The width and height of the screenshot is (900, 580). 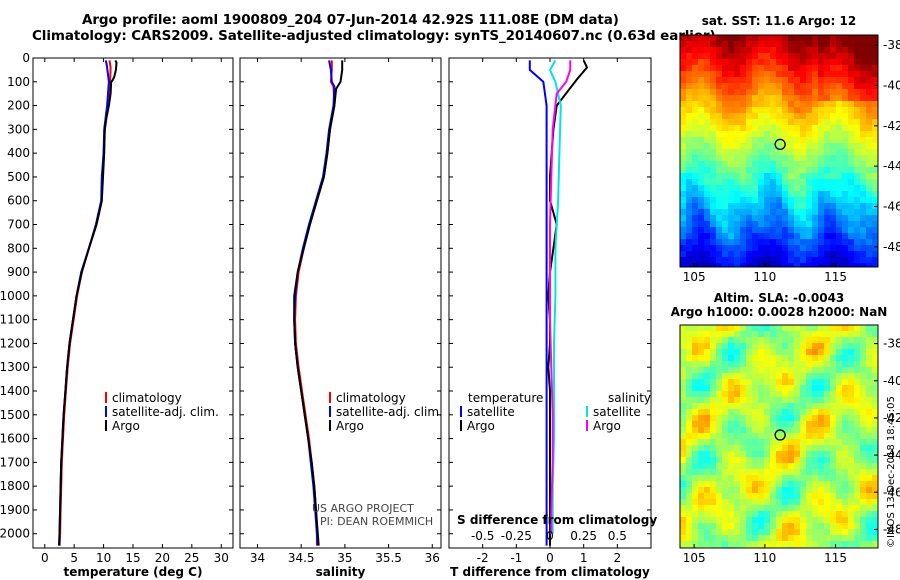 I want to click on temperature-xtick-label: 15, so click(x=132, y=558).